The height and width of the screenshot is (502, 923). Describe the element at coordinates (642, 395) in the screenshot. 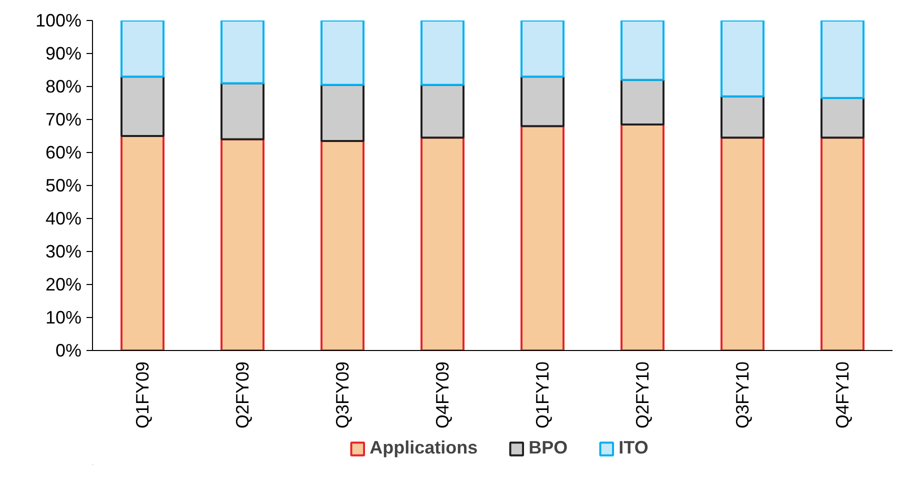

I see `x-tick-label: Q2FY10` at that location.